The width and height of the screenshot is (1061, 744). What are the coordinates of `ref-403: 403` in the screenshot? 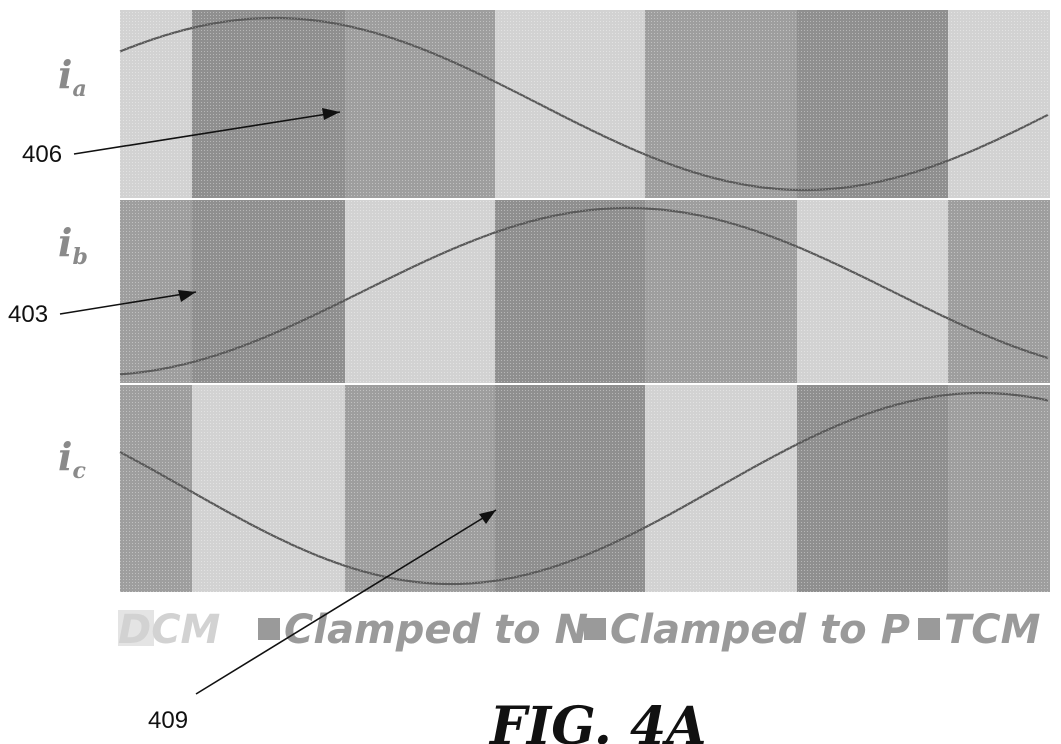 It's located at (102, 309).